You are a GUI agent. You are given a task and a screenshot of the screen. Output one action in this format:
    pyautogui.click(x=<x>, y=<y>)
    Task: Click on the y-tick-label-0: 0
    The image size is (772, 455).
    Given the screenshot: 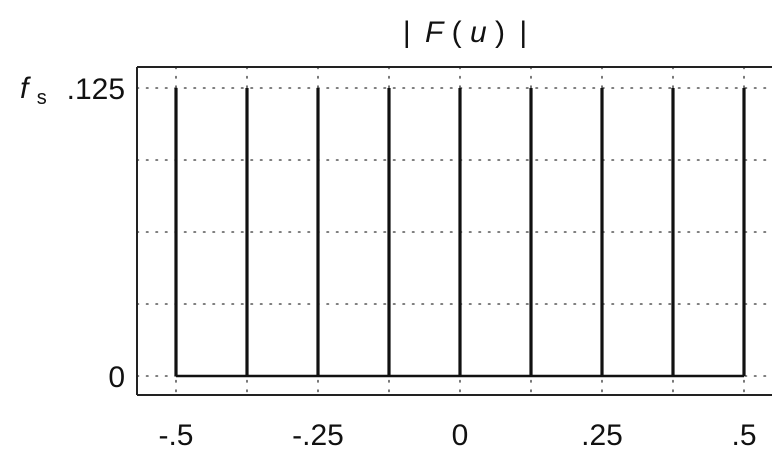 What is the action you would take?
    pyautogui.click(x=116, y=377)
    